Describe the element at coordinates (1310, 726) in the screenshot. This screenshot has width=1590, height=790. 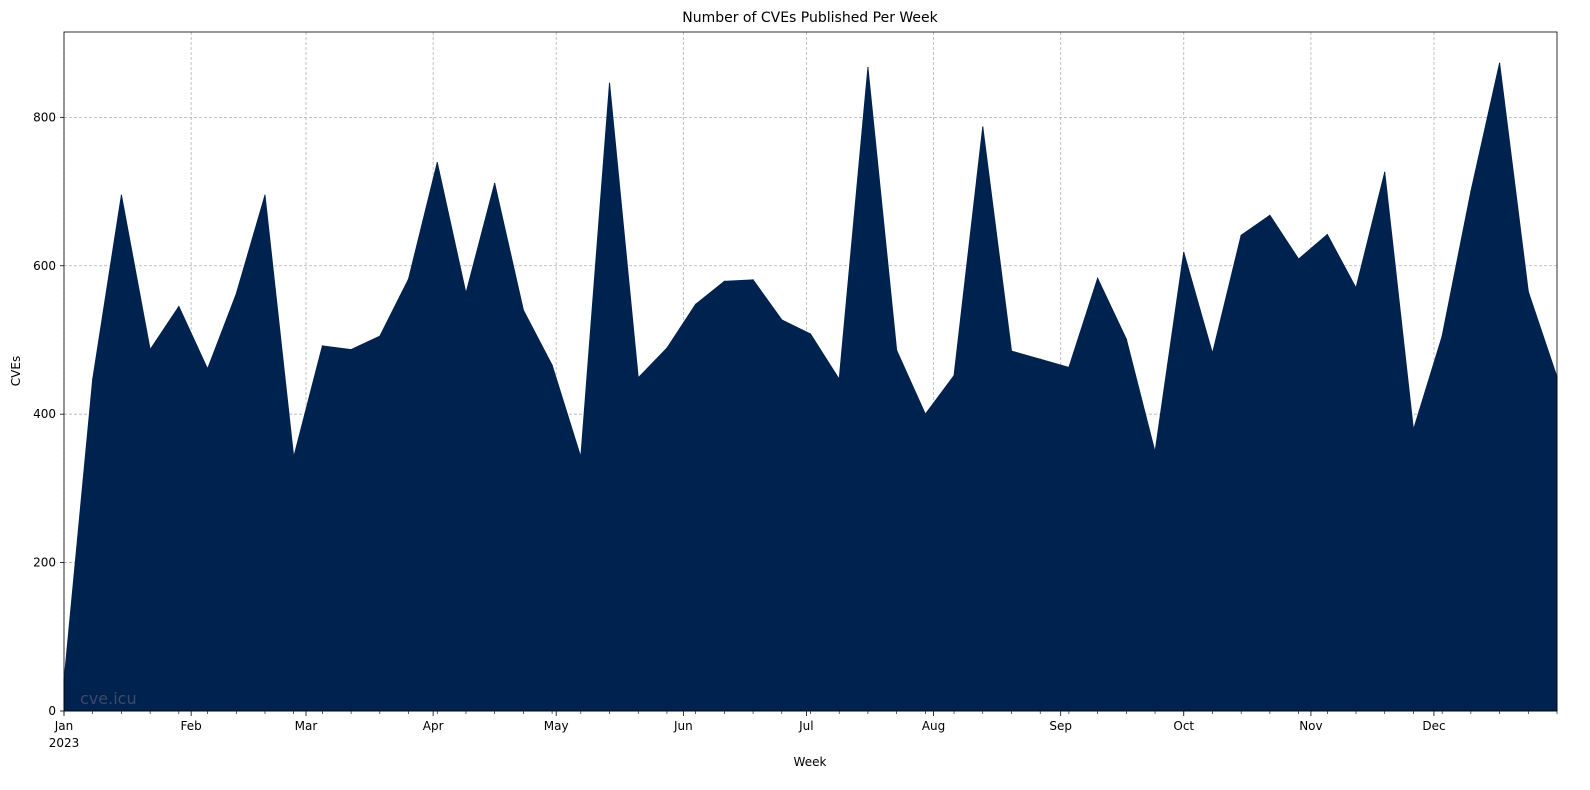
I see `x-tick-label: Nov` at that location.